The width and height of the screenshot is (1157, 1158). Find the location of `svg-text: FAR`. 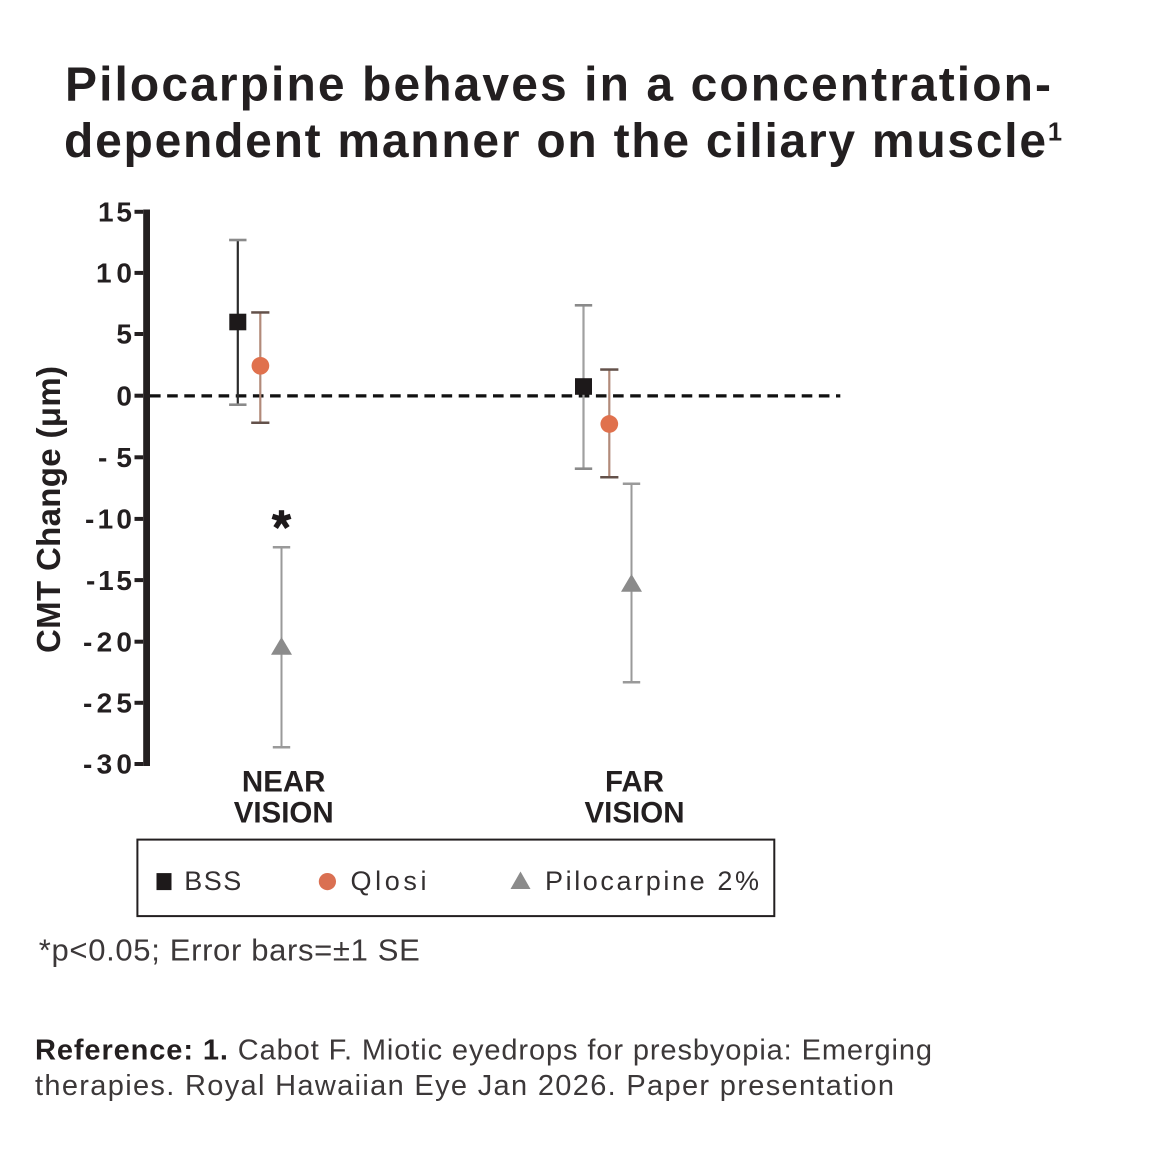

svg-text: FAR is located at coordinates (634, 782).